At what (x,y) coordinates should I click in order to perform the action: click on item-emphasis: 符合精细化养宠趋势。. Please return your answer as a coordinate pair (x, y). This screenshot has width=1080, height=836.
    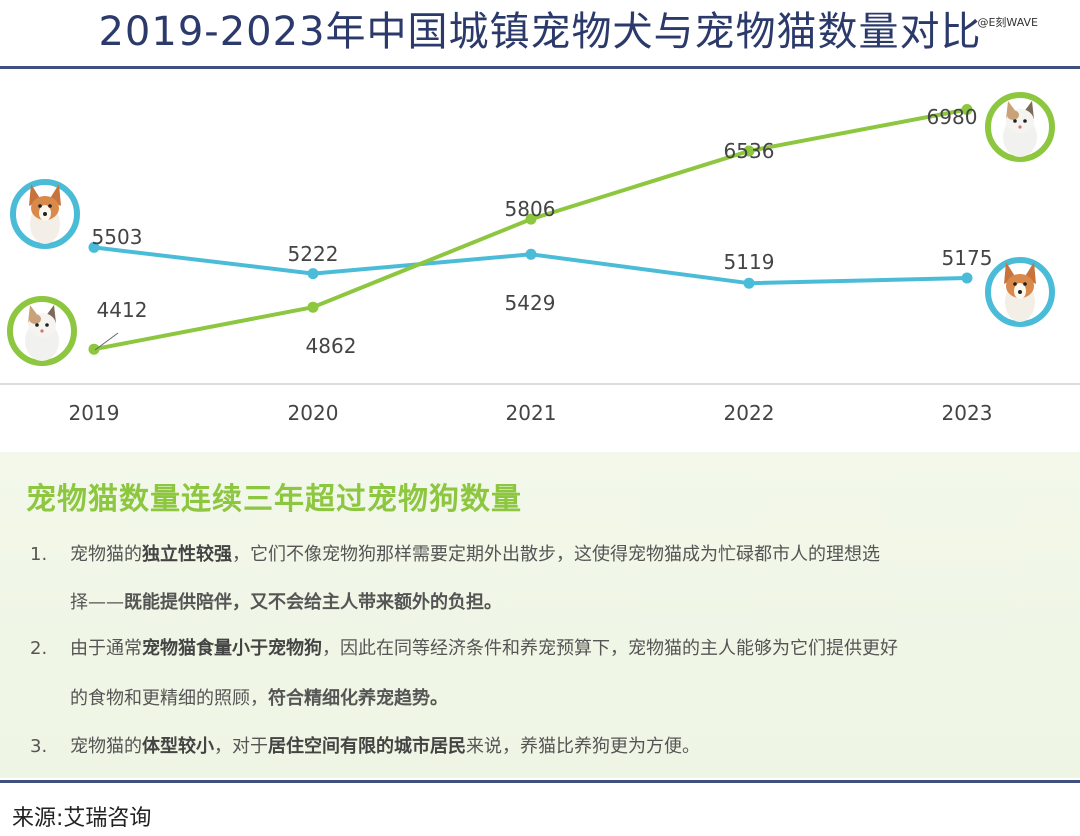
    Looking at the image, I should click on (358, 698).